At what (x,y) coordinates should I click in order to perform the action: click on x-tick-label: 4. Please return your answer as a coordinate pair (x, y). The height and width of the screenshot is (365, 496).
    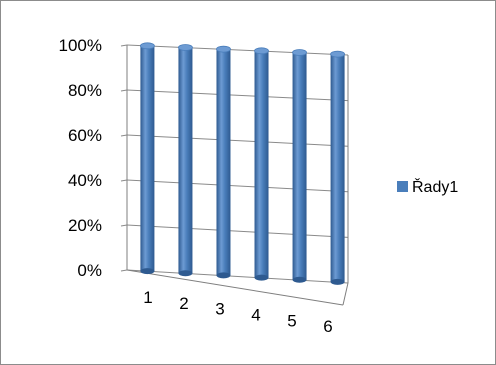
    Looking at the image, I should click on (255, 314).